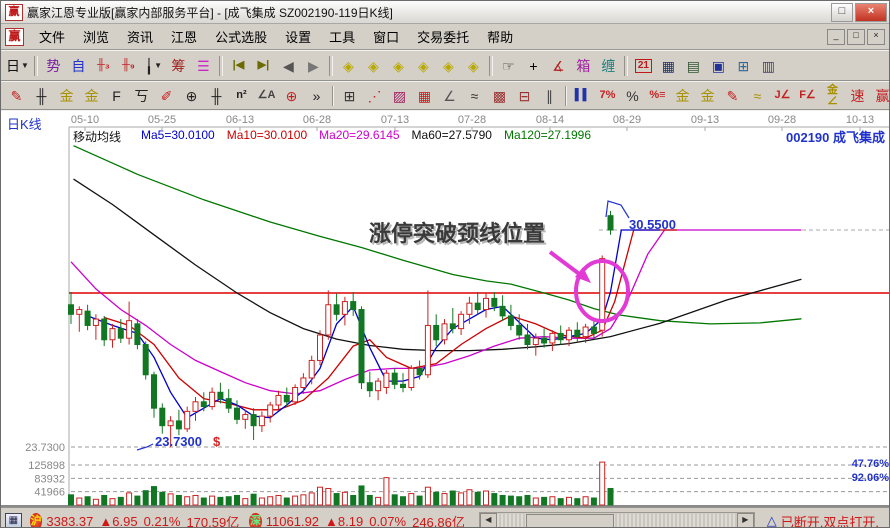 This screenshot has height=528, width=890. What do you see at coordinates (836, 36) in the screenshot?
I see `mdi-minimize-button: _` at bounding box center [836, 36].